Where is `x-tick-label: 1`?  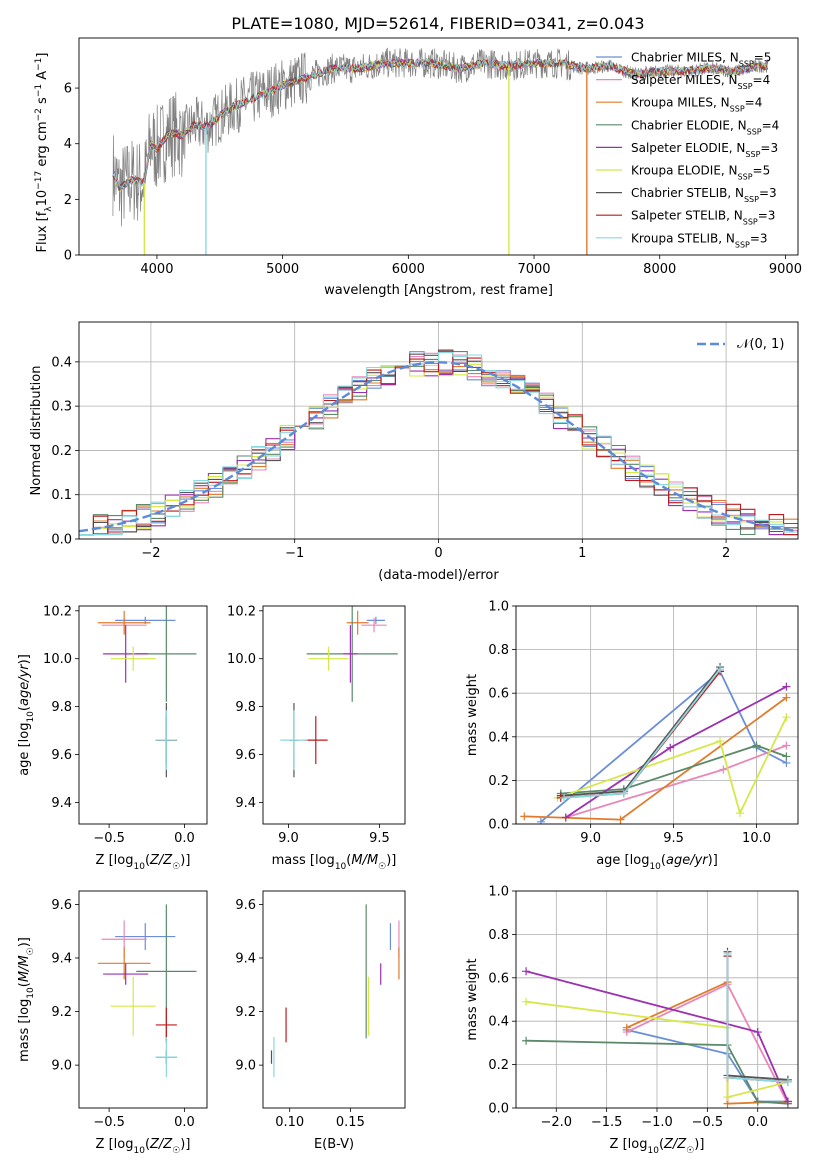
x-tick-label: 1 is located at coordinates (582, 553).